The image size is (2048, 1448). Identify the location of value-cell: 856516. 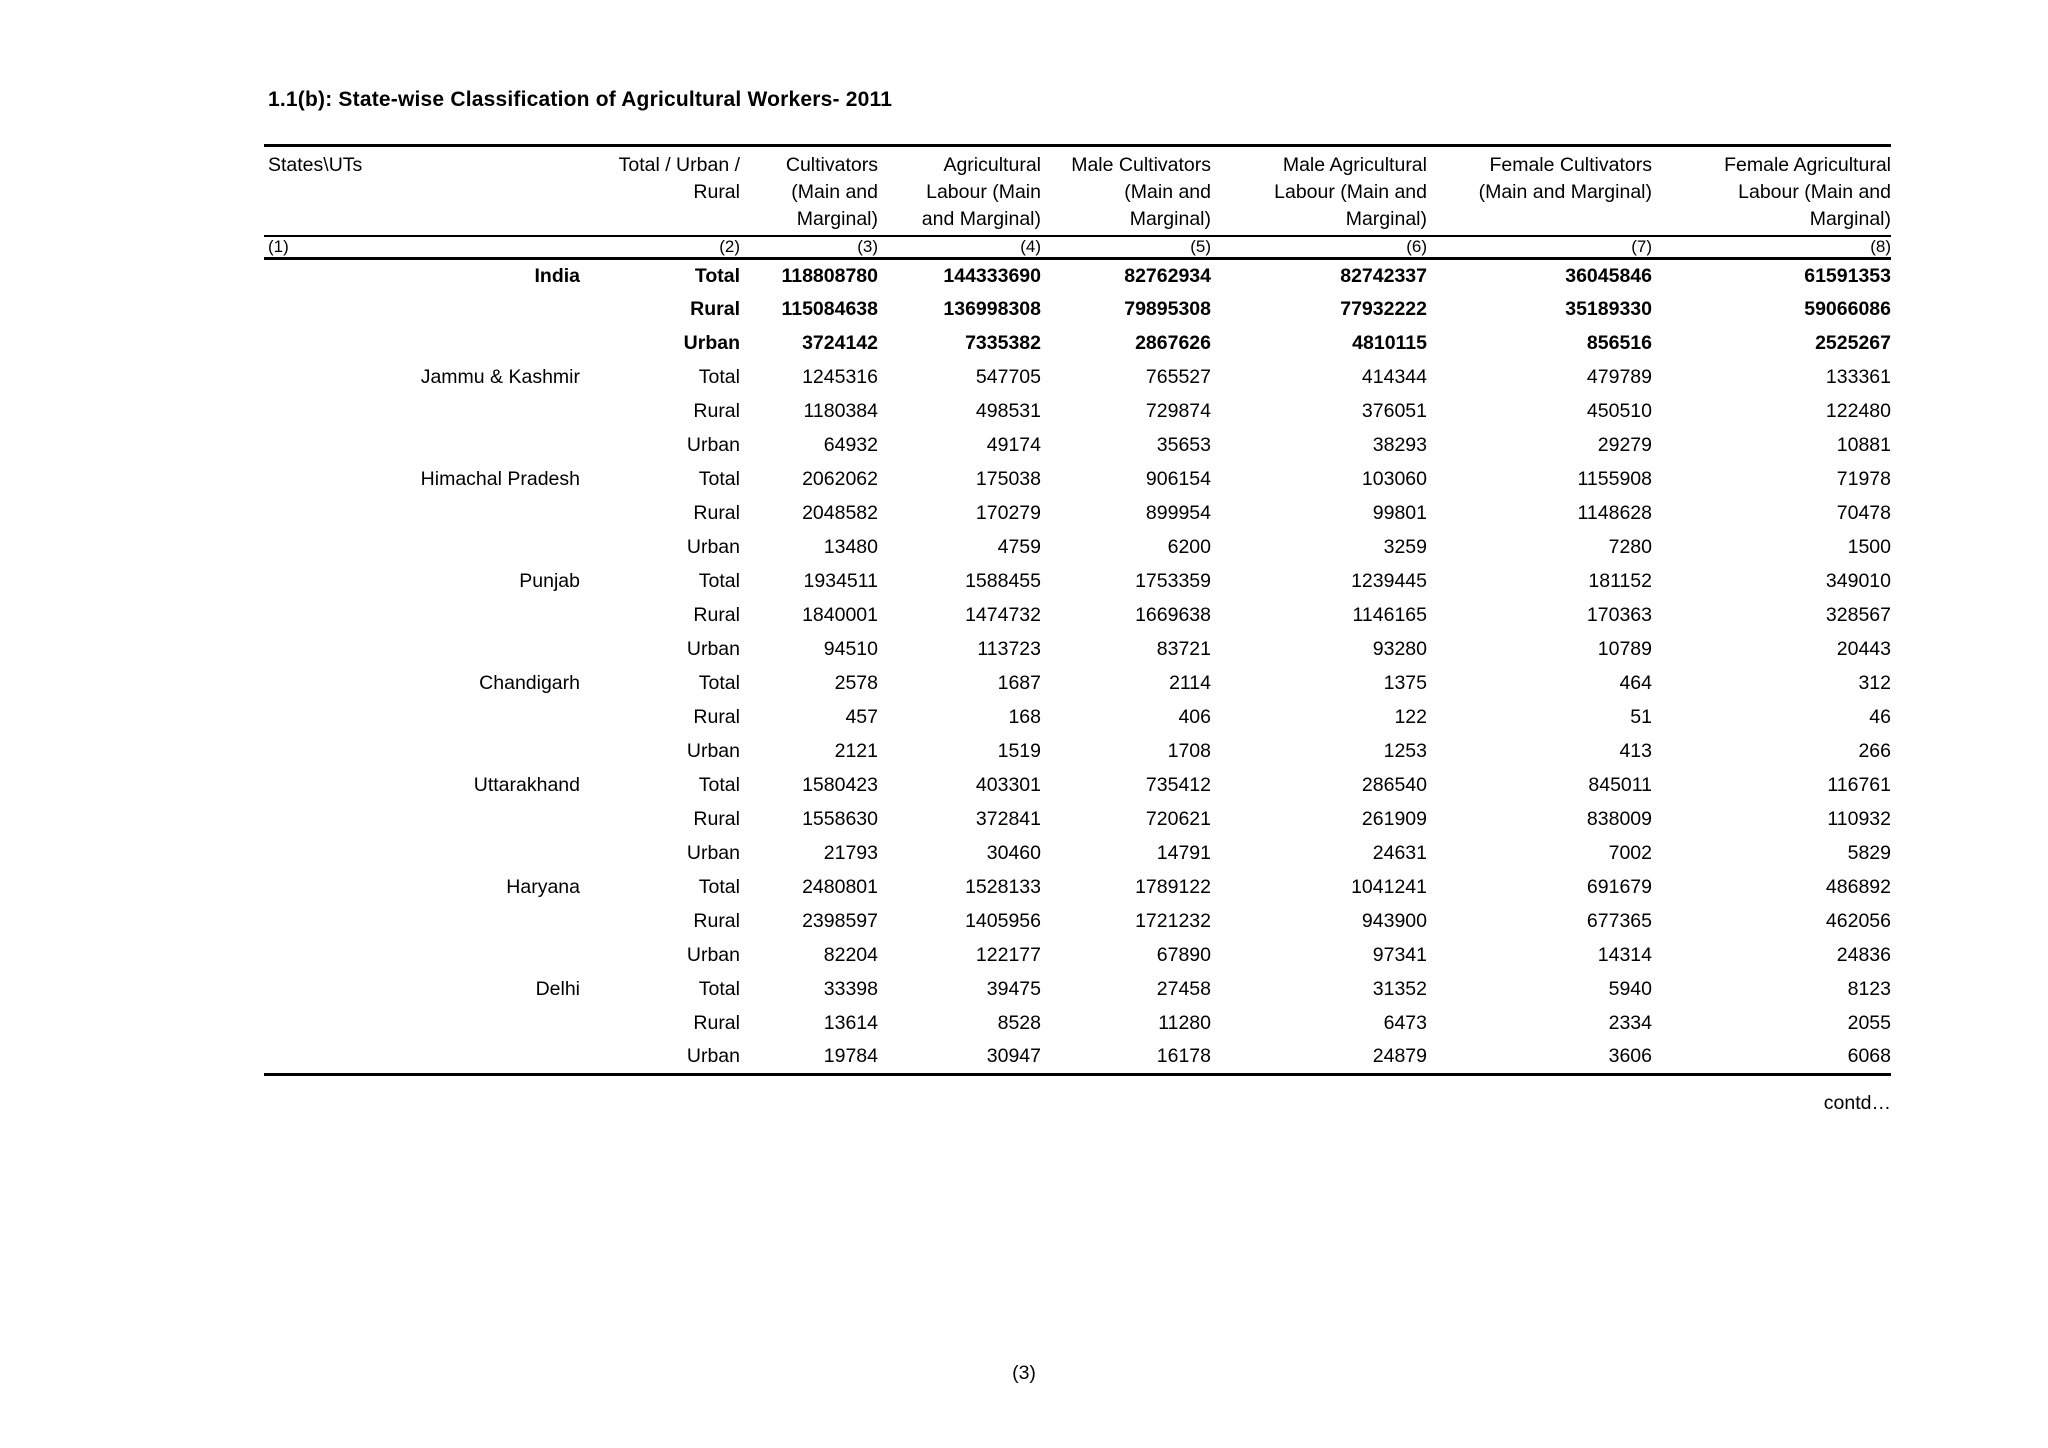
(1619, 343).